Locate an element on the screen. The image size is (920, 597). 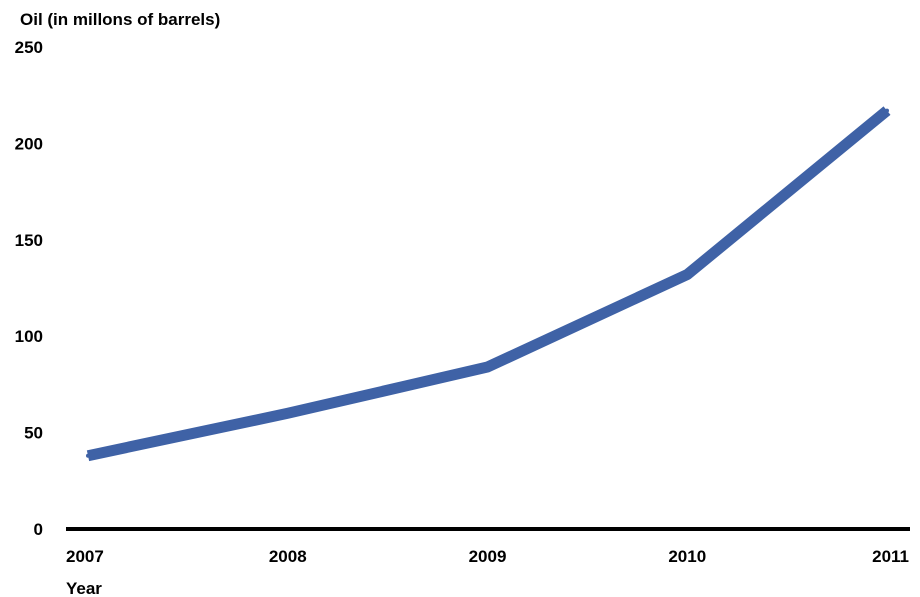
y-tick-label: 250 is located at coordinates (29, 47).